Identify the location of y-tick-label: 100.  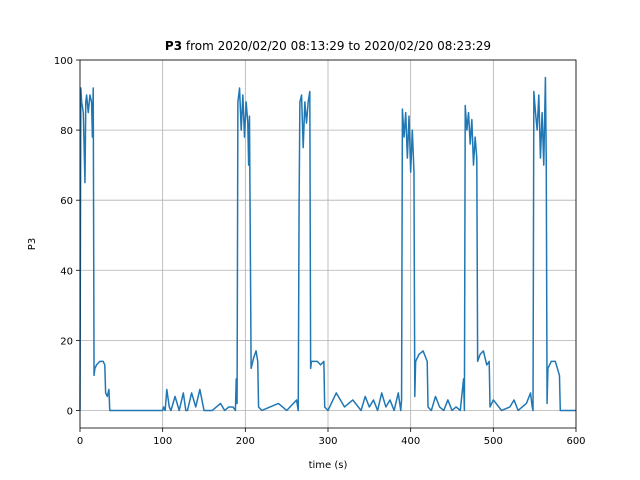
(63, 61).